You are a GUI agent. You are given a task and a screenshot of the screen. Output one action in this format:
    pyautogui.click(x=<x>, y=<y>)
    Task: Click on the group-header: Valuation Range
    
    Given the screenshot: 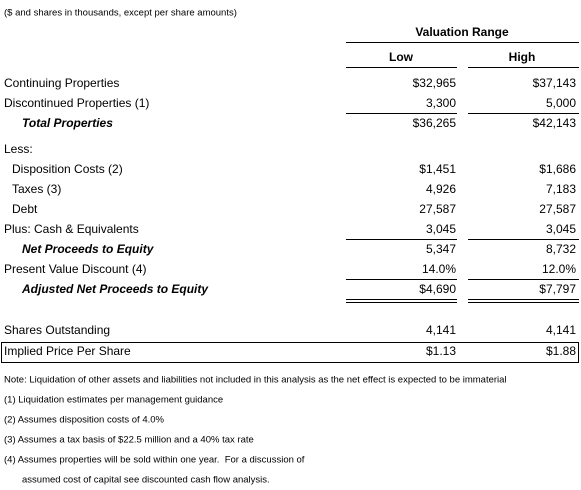 What is the action you would take?
    pyautogui.click(x=462, y=32)
    